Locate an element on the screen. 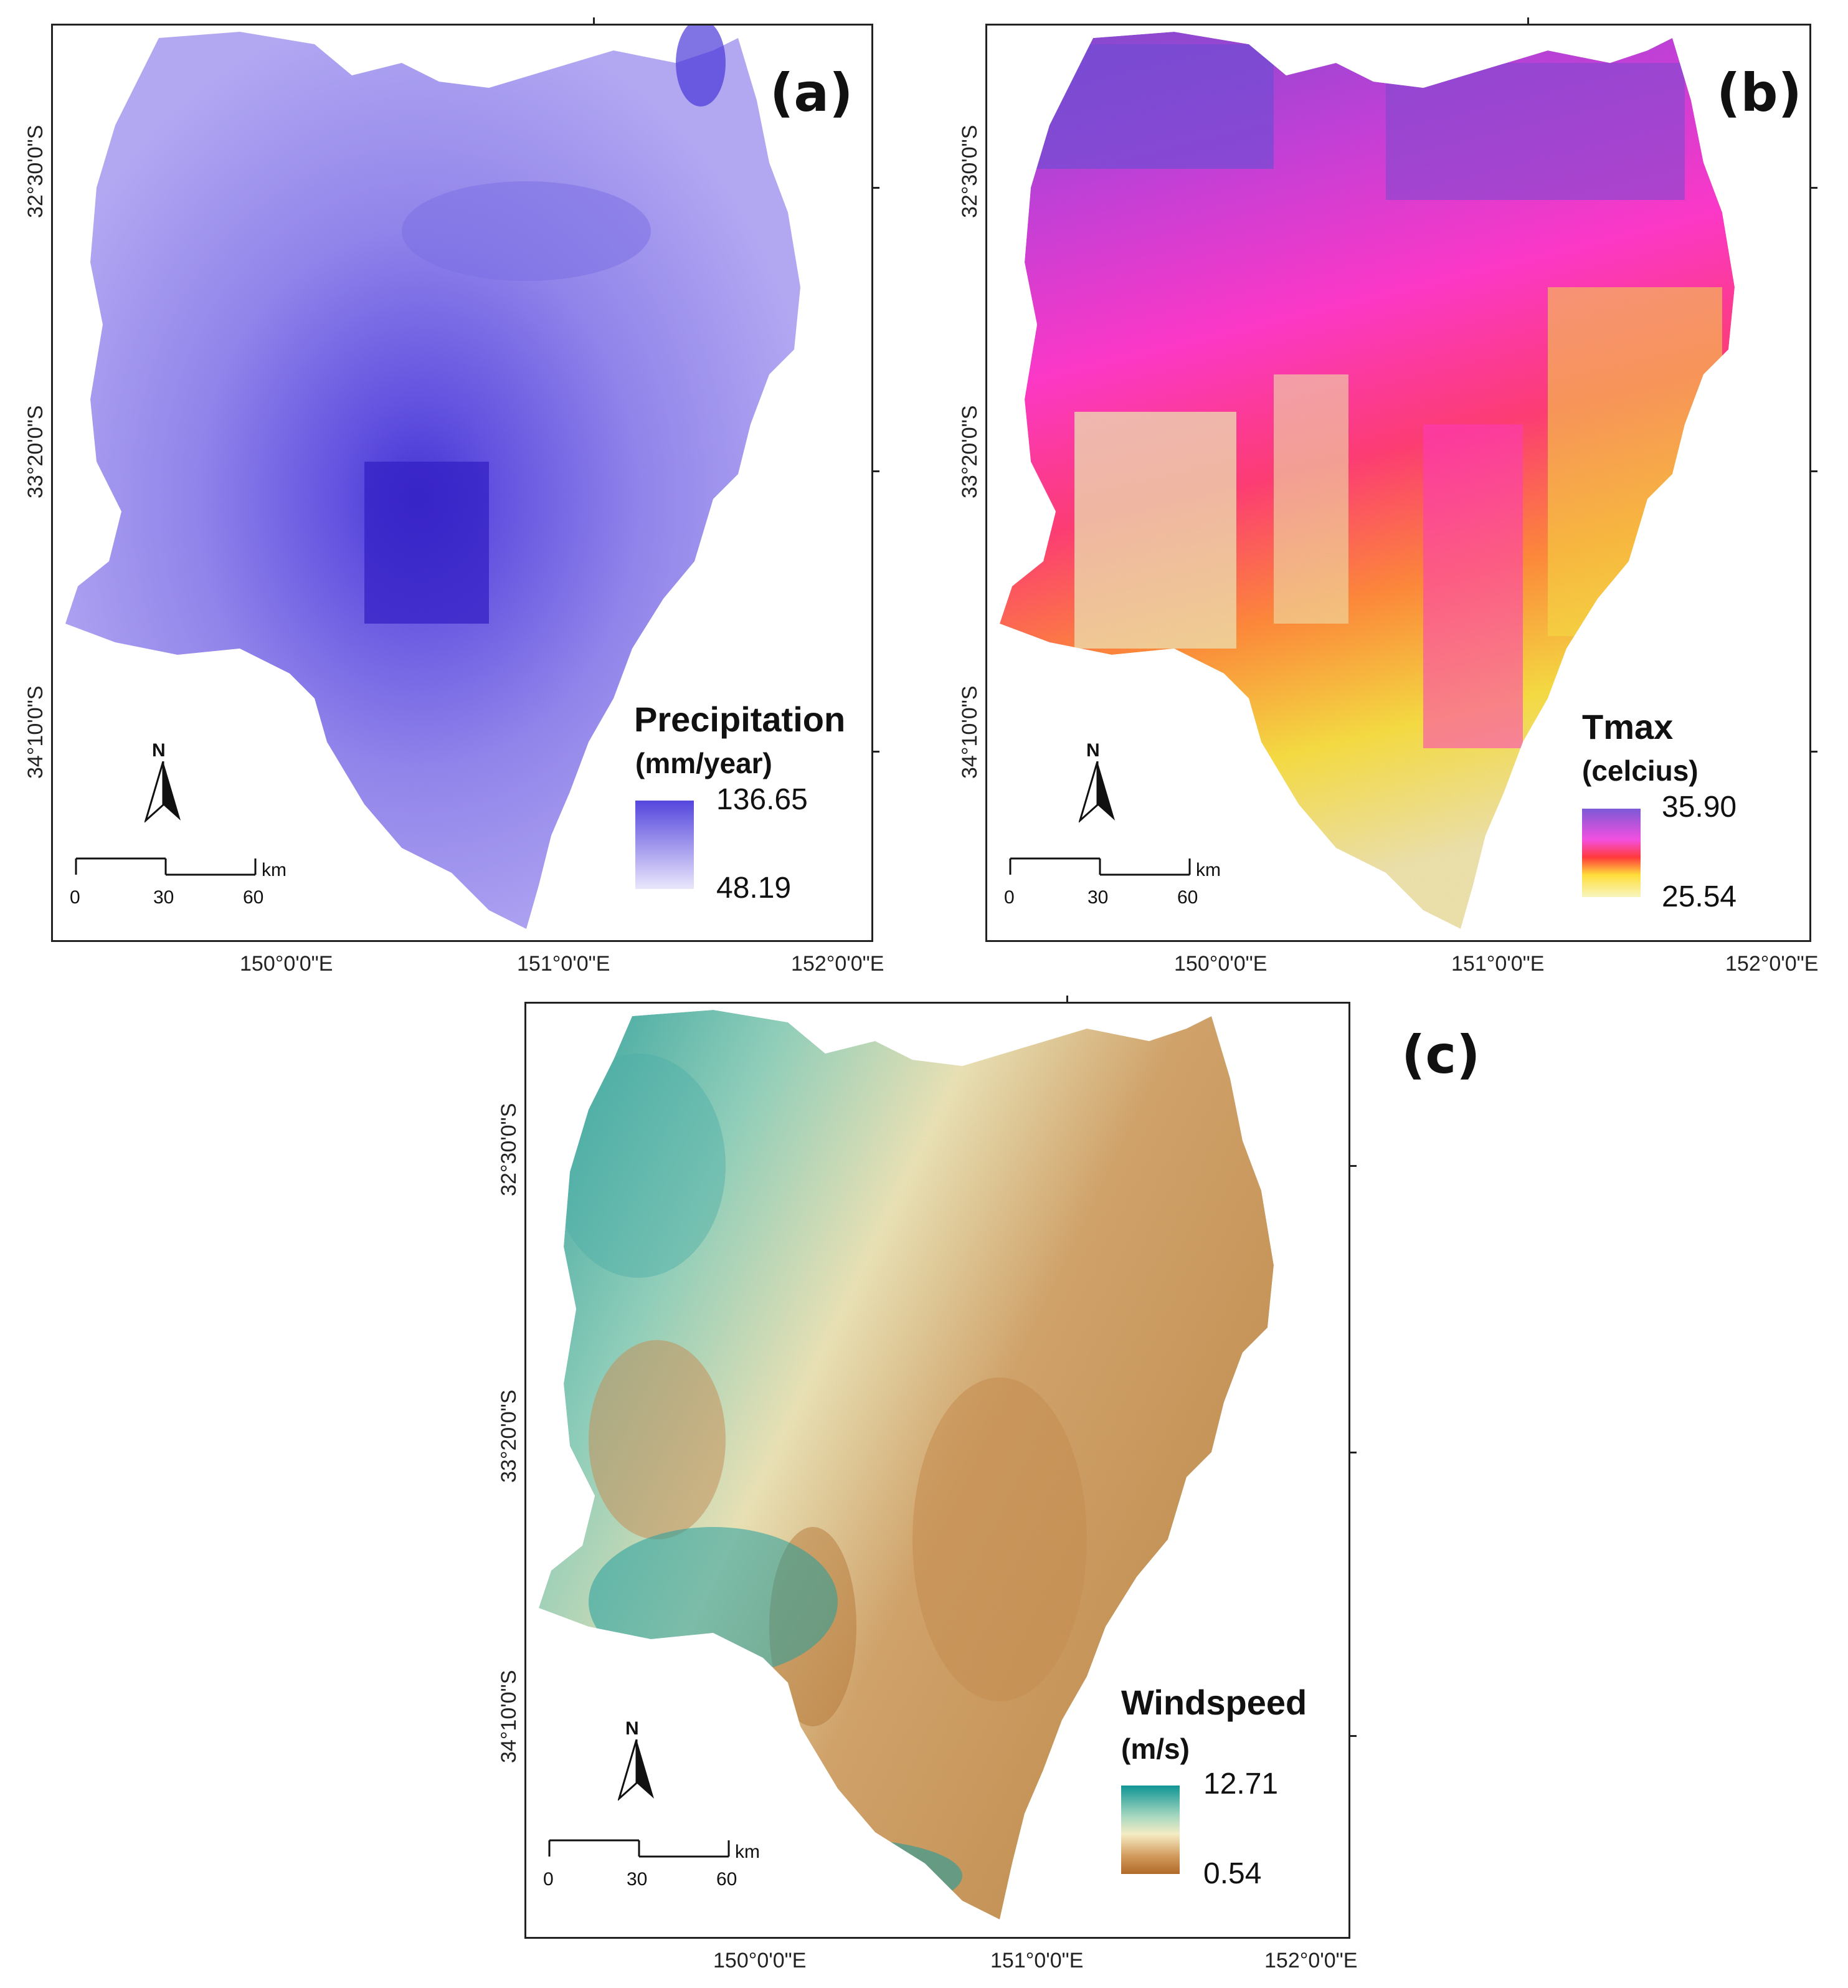 This screenshot has height=1988, width=1848. north-label-a: N is located at coordinates (159, 750).